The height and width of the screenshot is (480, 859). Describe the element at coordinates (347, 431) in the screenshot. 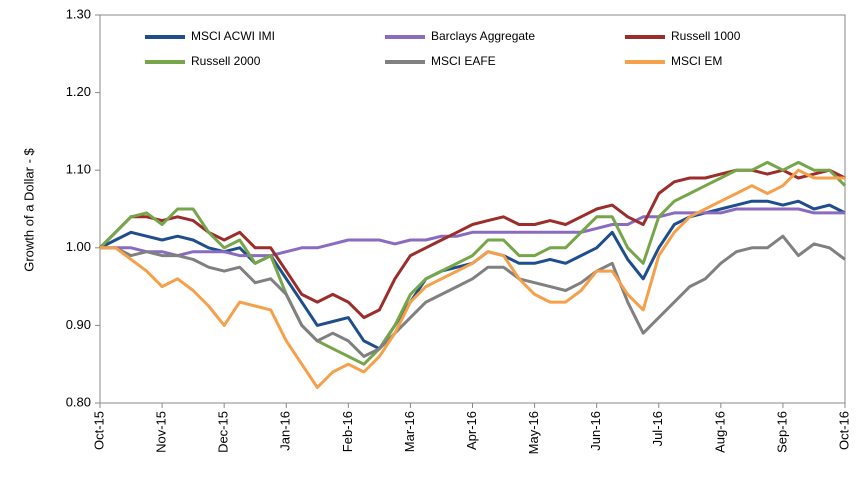

I see `x-tick-label: Feb-16` at that location.